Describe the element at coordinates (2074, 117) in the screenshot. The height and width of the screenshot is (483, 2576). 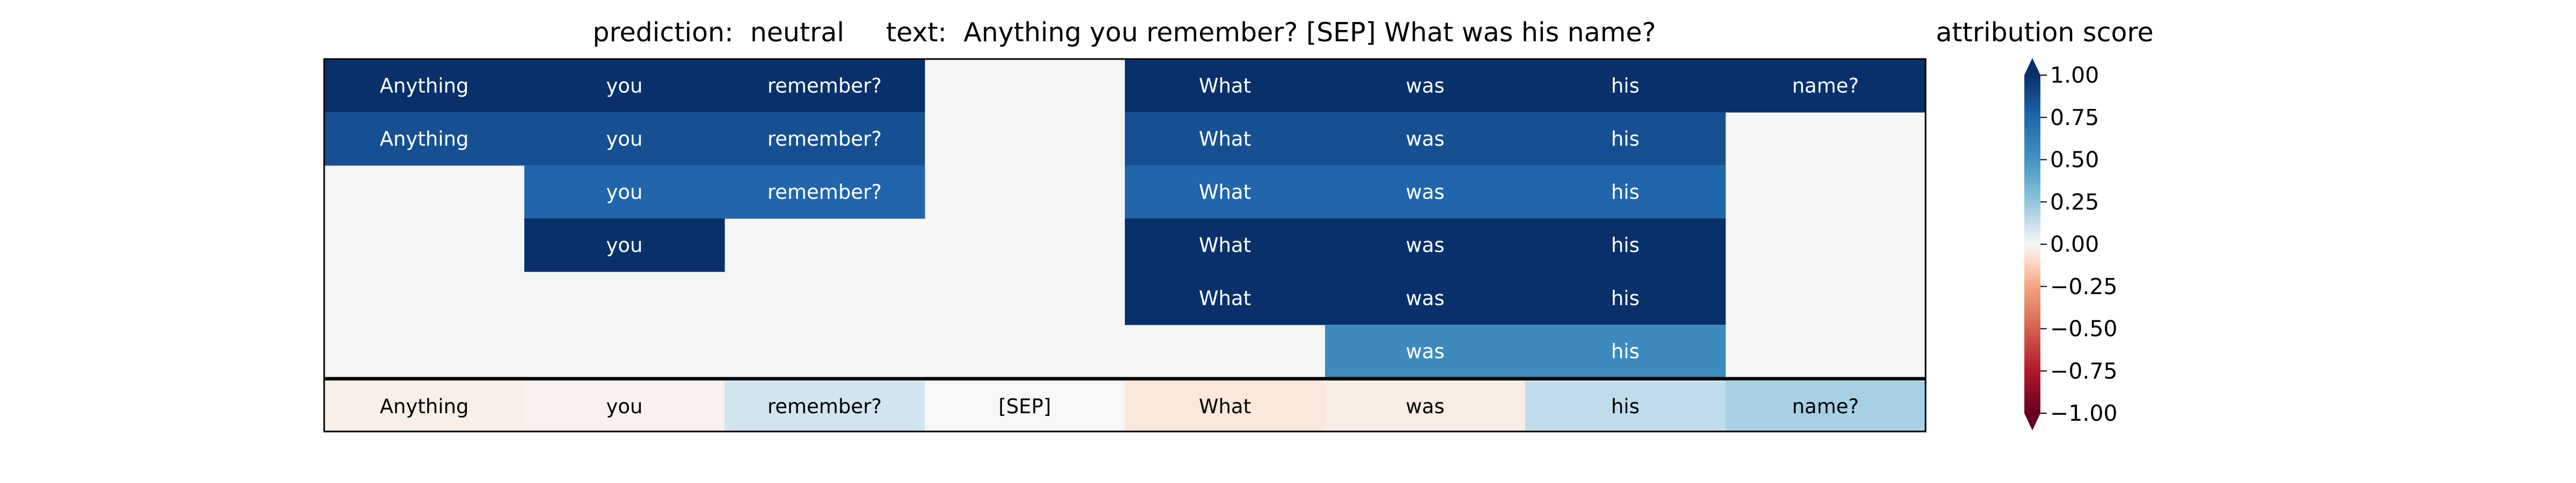
I see `colorbar-tick-label: 0.75` at that location.